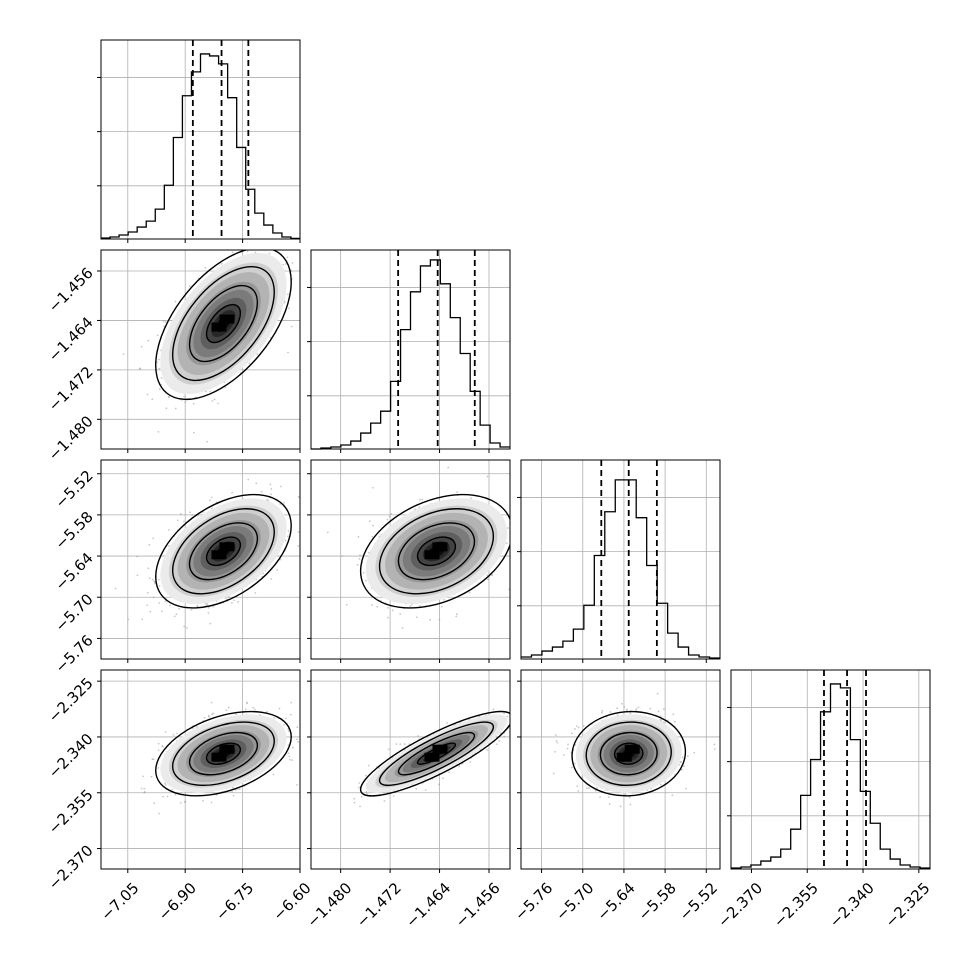  What do you see at coordinates (71, 756) in the screenshot?
I see `y-tick-label: −2.340` at bounding box center [71, 756].